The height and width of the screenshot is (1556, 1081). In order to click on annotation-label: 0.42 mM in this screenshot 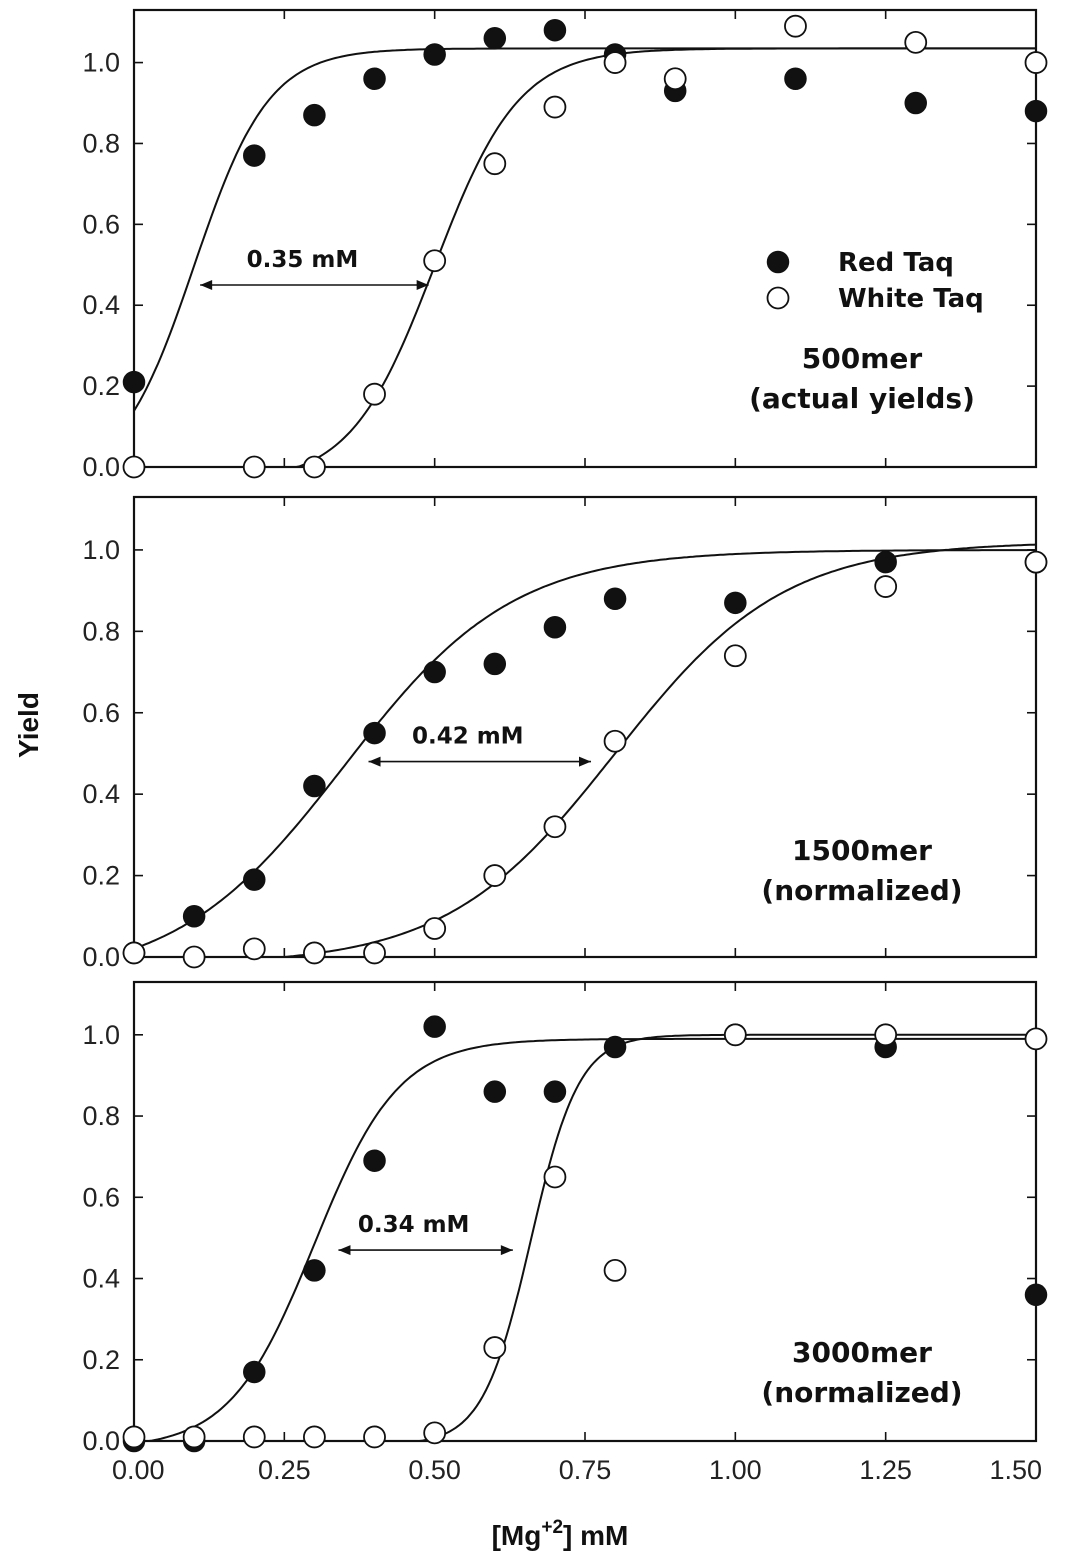, I will do `click(468, 737)`.